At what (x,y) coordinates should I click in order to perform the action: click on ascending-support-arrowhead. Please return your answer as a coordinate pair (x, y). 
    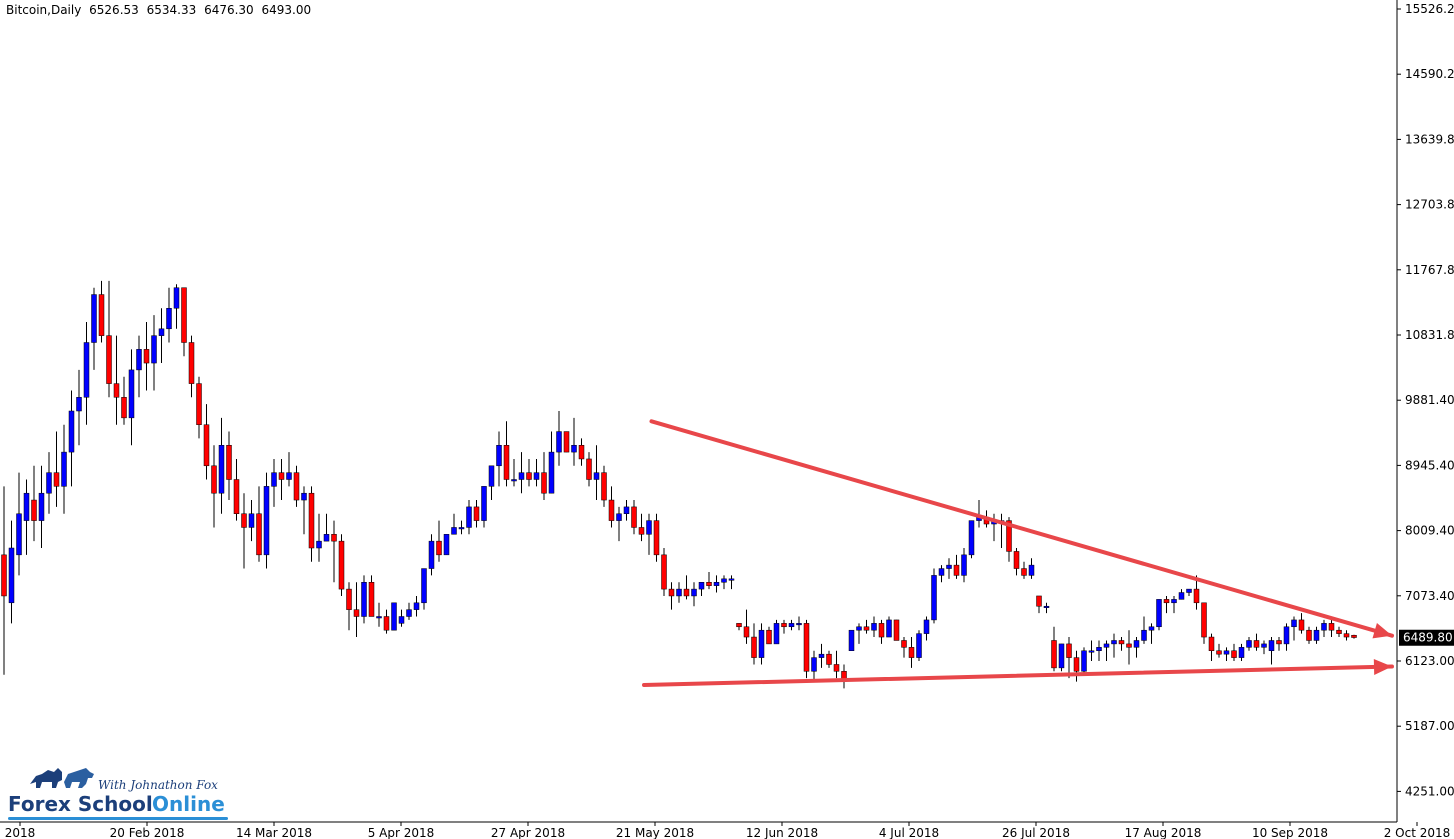
    Looking at the image, I should click on (1382, 666).